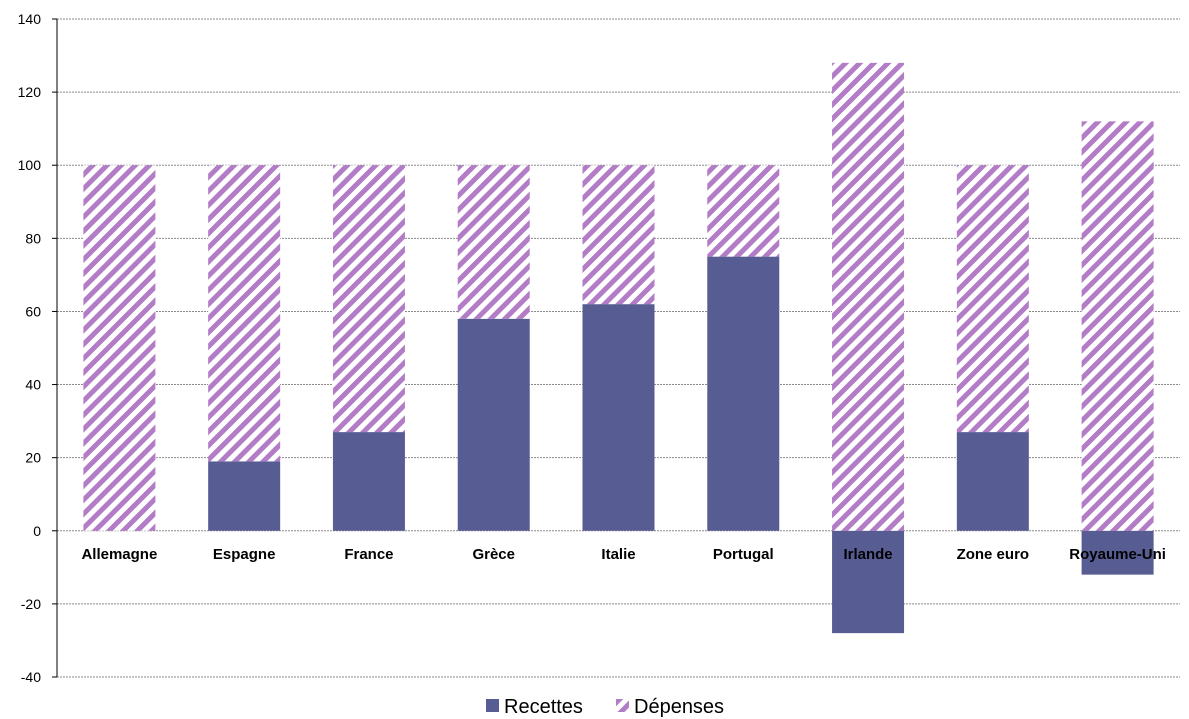 This screenshot has height=719, width=1189. I want to click on legend: Recettes Dépenses, so click(605, 707).